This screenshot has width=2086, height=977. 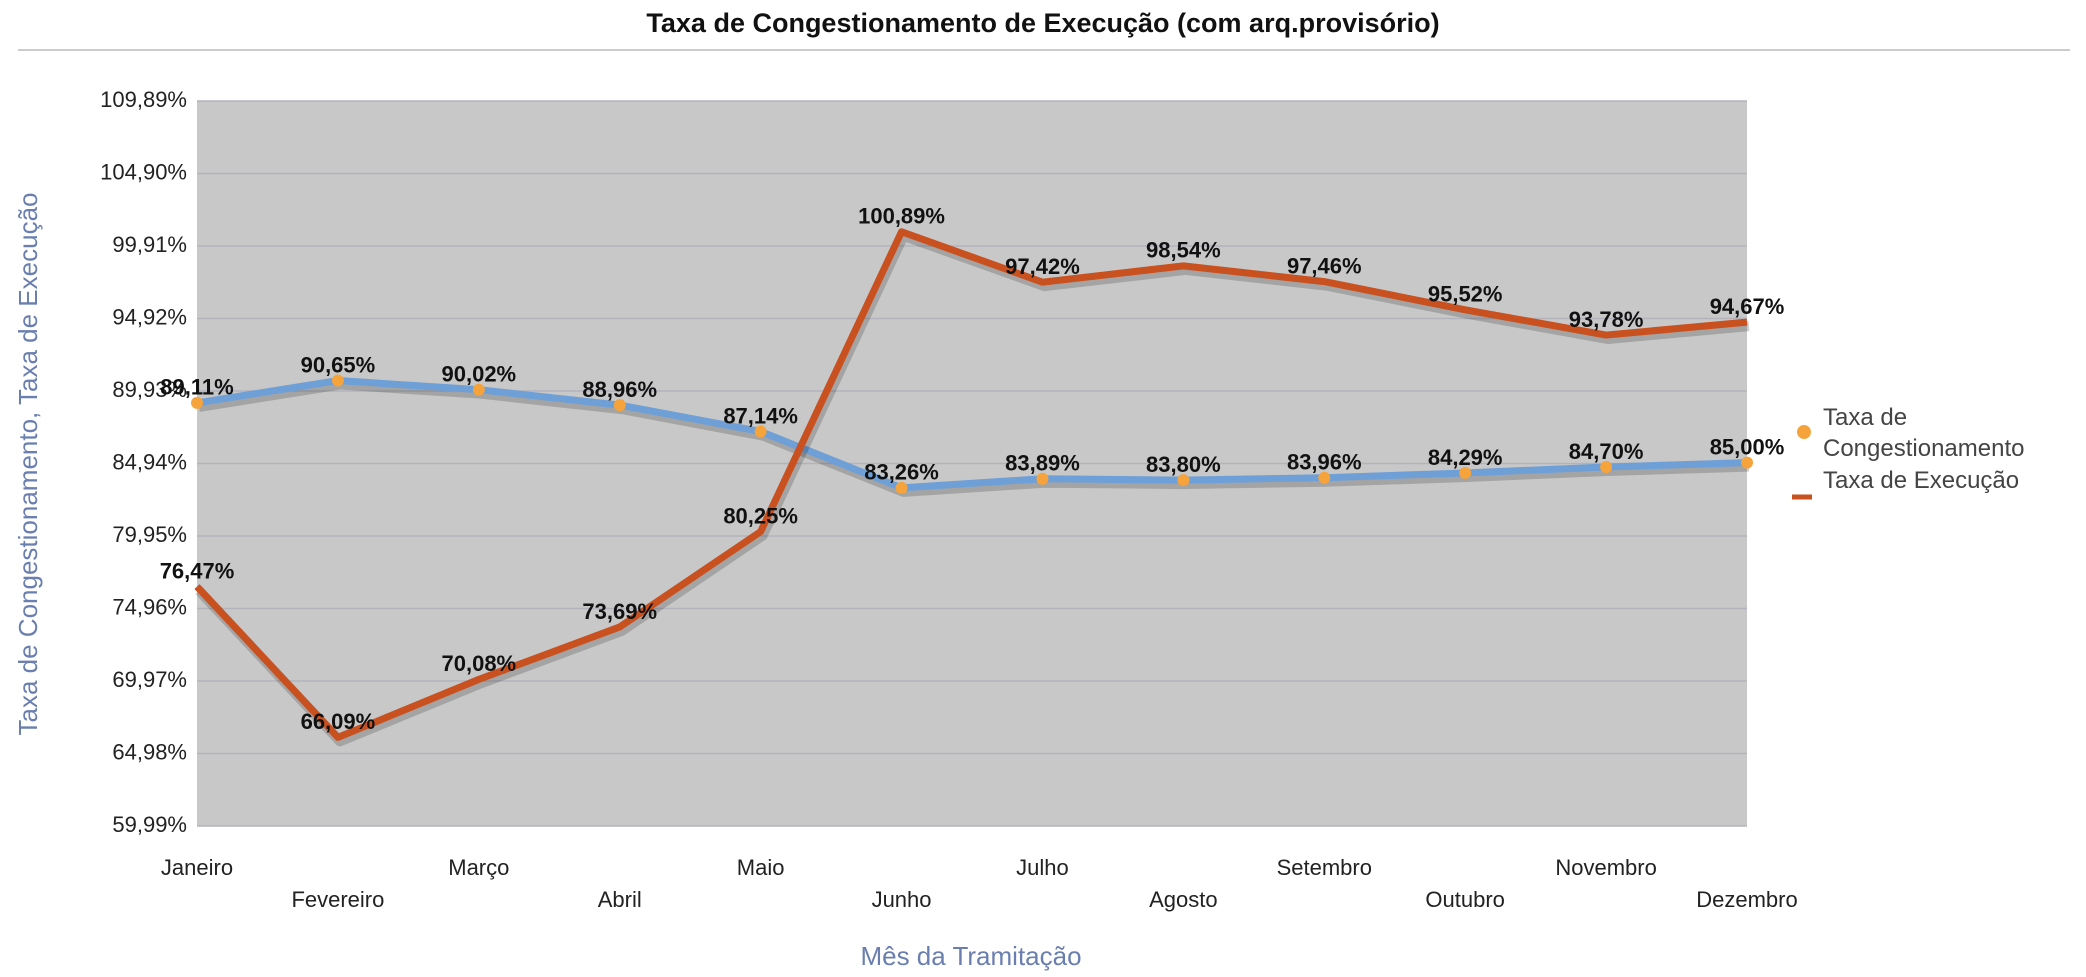 I want to click on data-label: 97,42%, so click(x=1042, y=266).